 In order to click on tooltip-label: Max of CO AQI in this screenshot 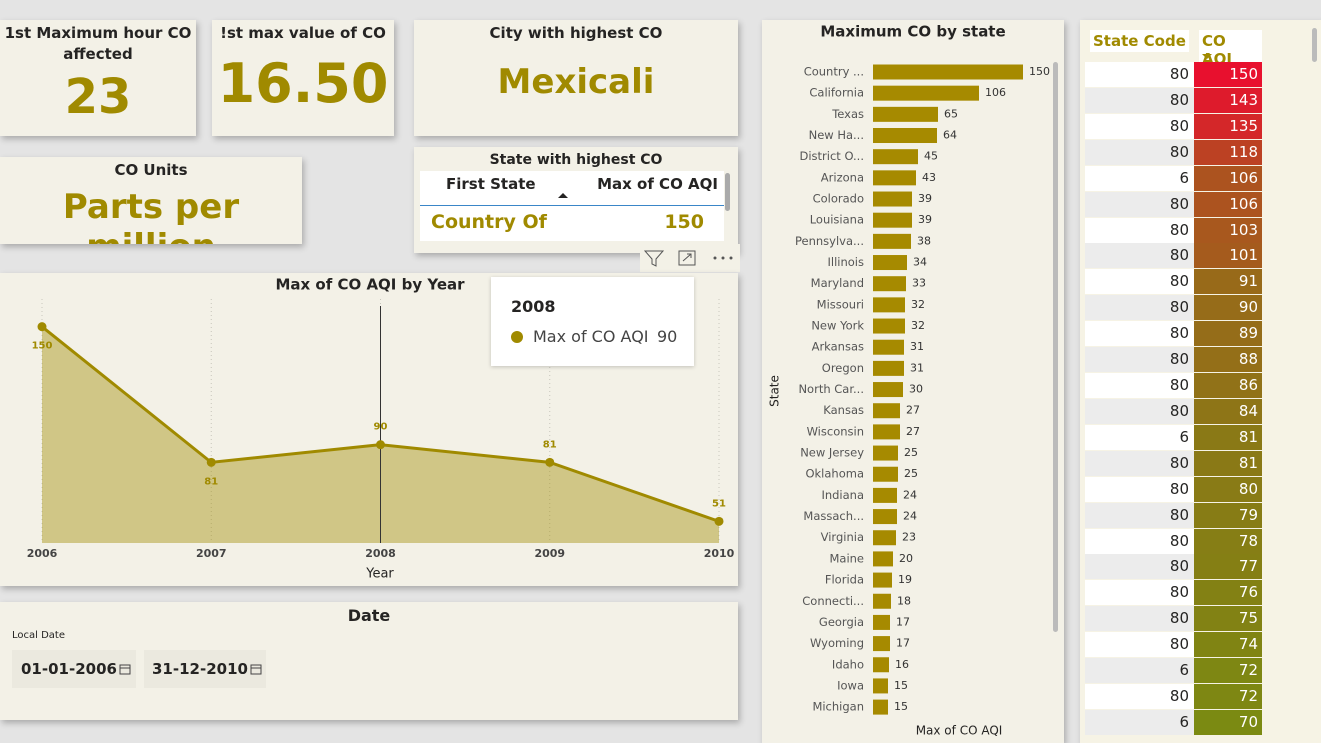, I will do `click(591, 336)`.